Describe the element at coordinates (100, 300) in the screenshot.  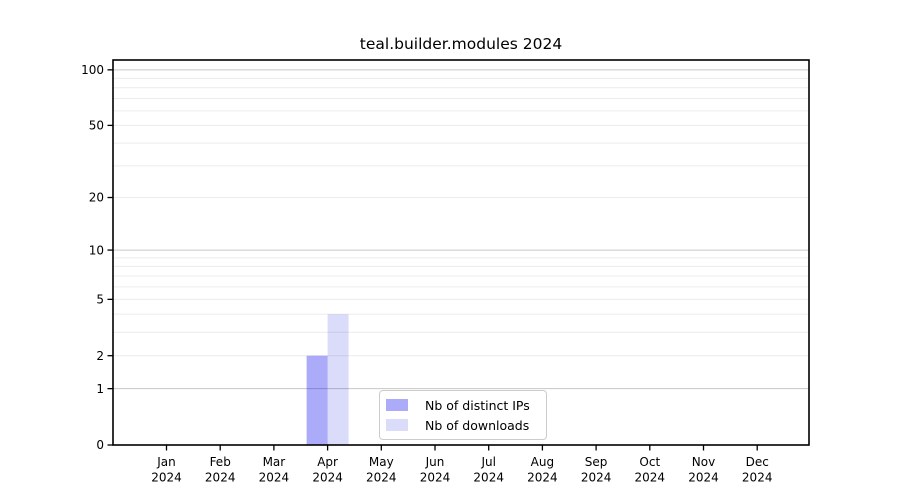
I see `y-tick-label: 5` at that location.